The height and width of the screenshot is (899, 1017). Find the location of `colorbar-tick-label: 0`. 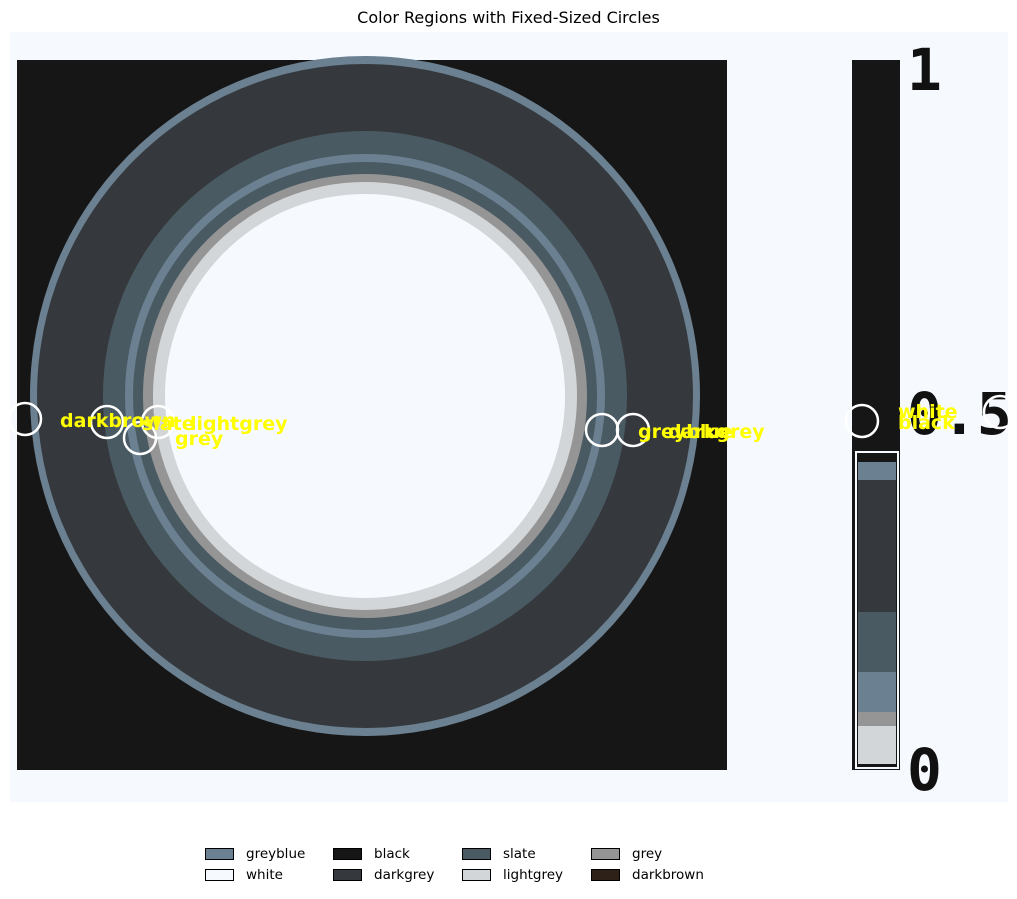

colorbar-tick-label: 0 is located at coordinates (924, 770).